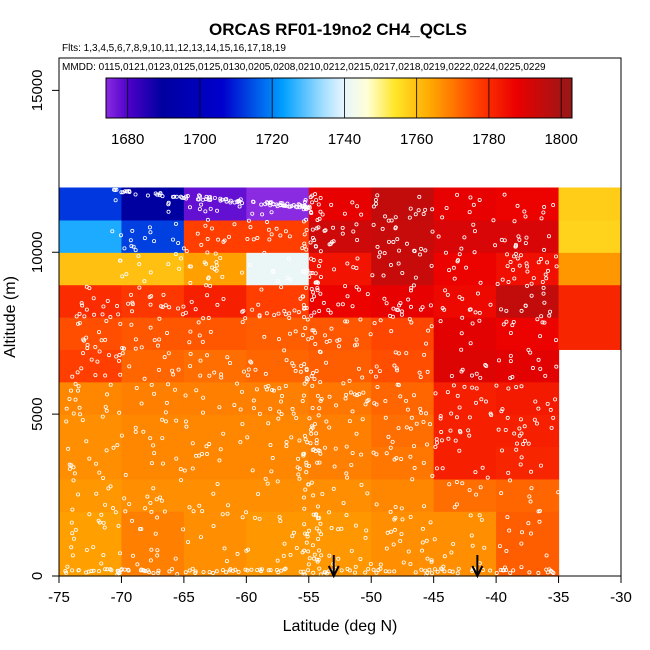 The image size is (650, 650). What do you see at coordinates (127, 139) in the screenshot?
I see `colorbar-tick-label: 1680` at bounding box center [127, 139].